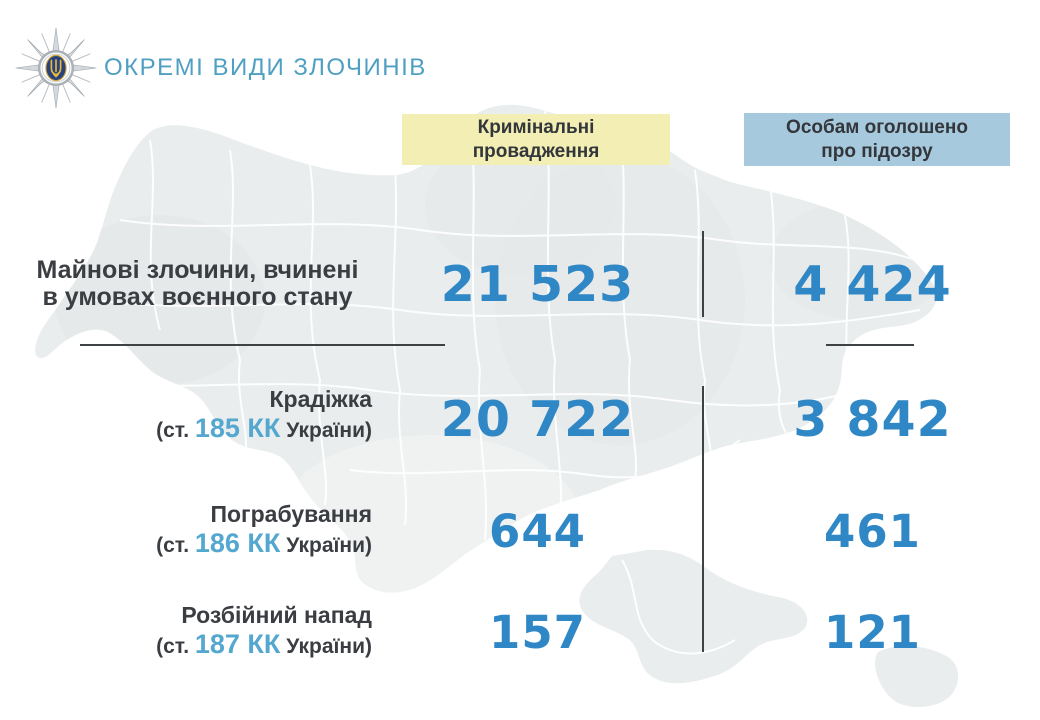  Describe the element at coordinates (703, 274) in the screenshot. I see `divider-vertical-top` at that location.